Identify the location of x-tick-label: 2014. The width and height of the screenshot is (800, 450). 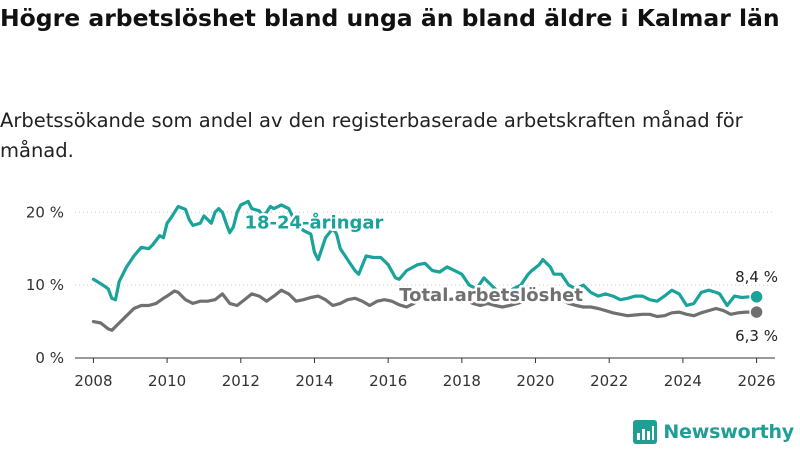
(314, 381).